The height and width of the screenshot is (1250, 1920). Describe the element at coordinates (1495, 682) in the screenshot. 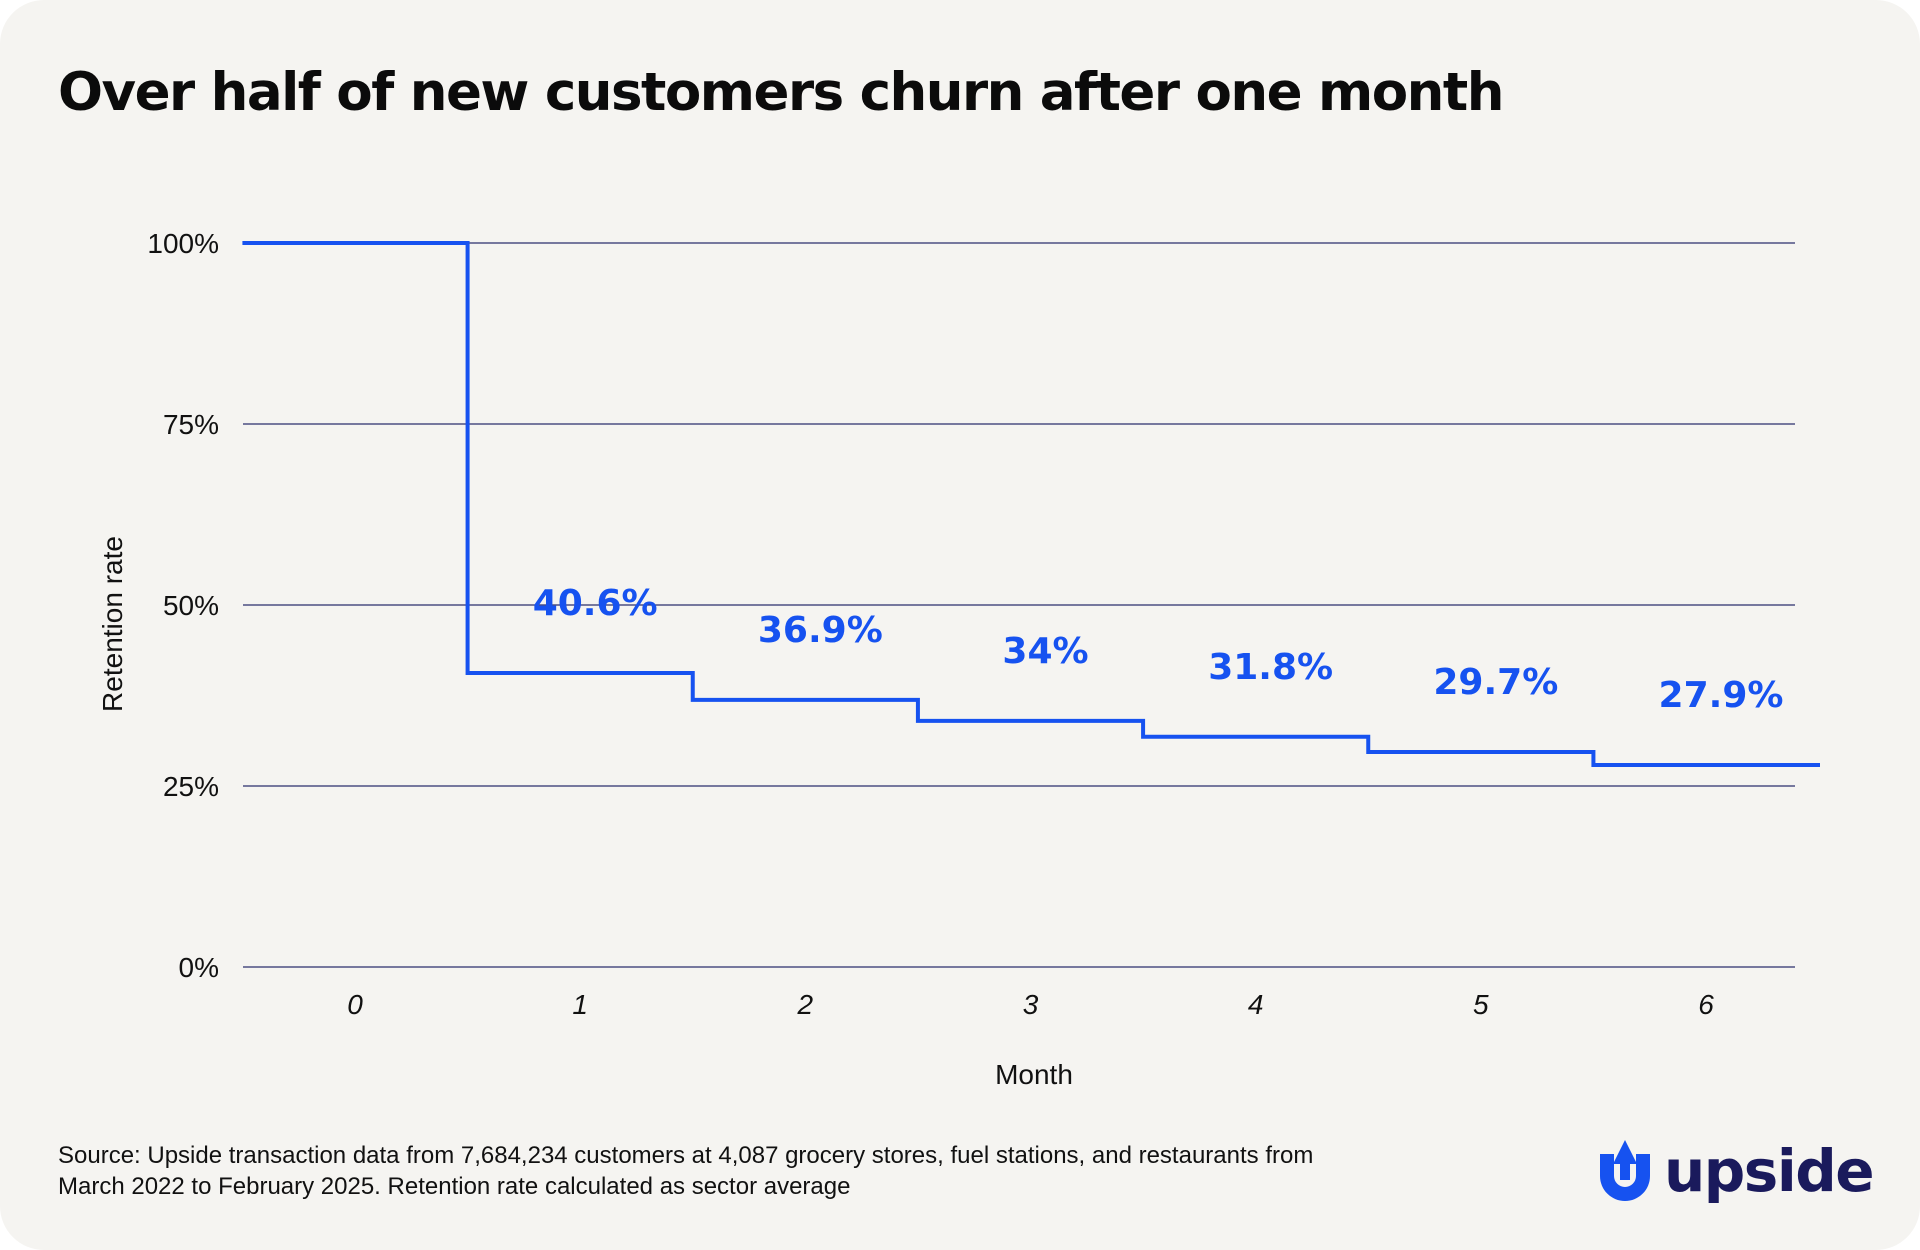

I see `data-label: 29.7%` at that location.